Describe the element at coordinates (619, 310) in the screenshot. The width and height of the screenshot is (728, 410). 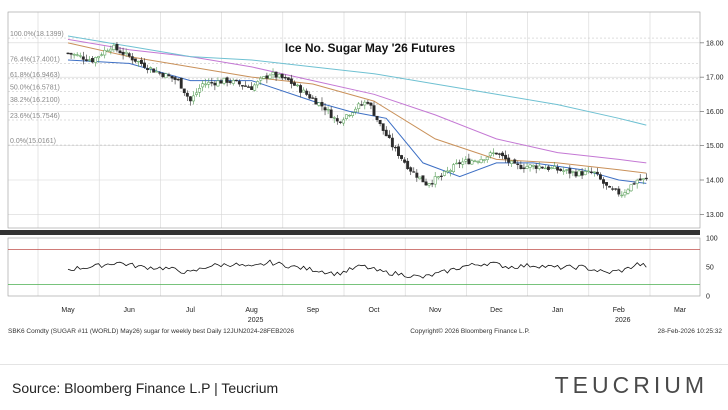
I see `month-label: Feb` at that location.